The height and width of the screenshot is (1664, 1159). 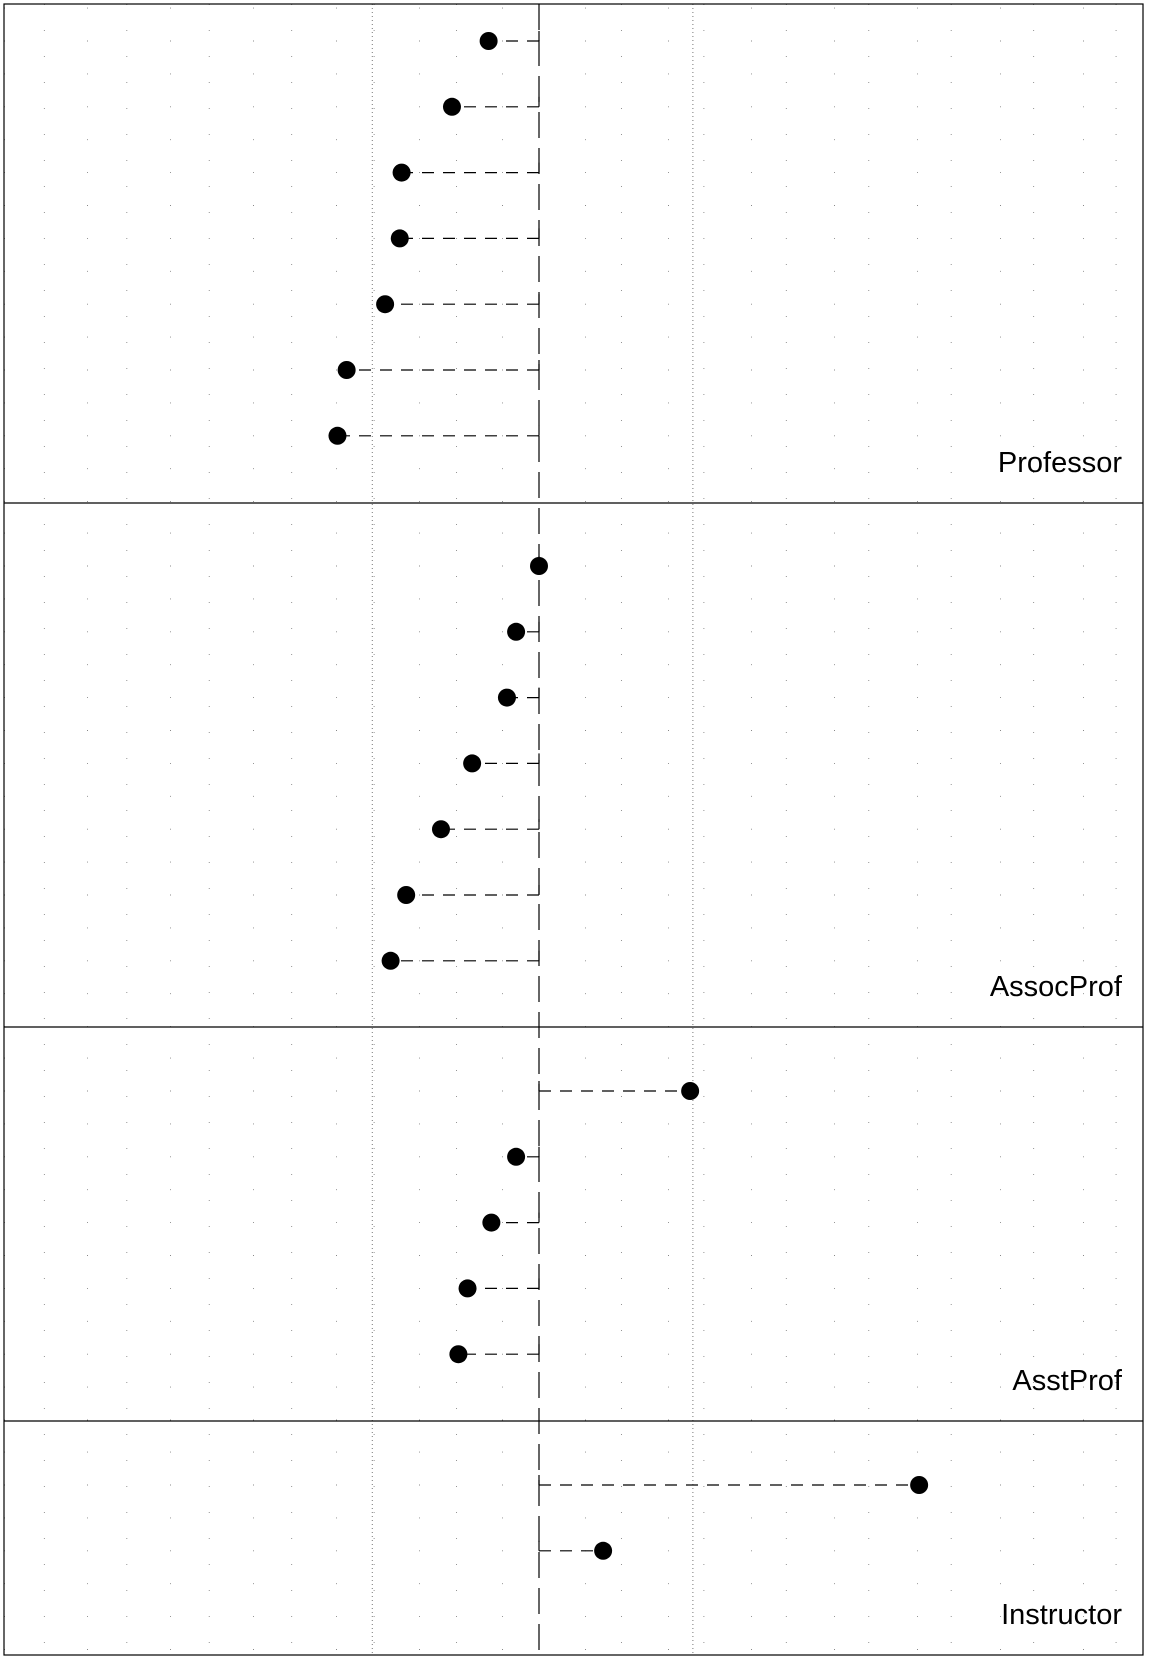 What do you see at coordinates (1056, 987) in the screenshot?
I see `panel-label-assocprof: AssocProf` at bounding box center [1056, 987].